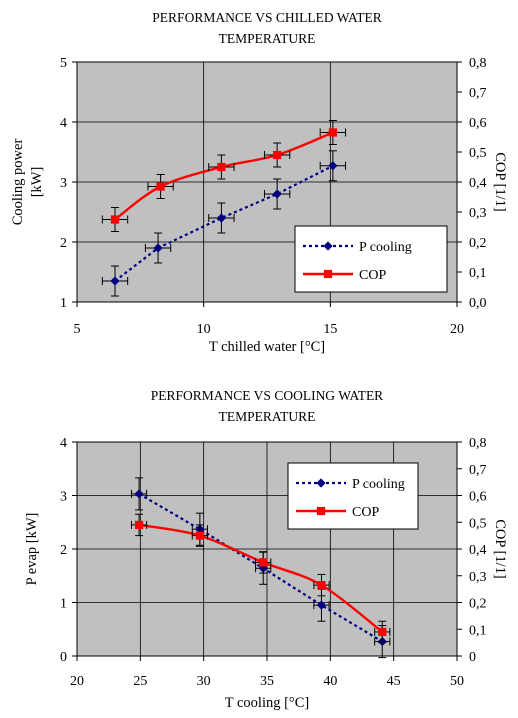  Describe the element at coordinates (204, 329) in the screenshot. I see `x-tick-label: 10` at that location.